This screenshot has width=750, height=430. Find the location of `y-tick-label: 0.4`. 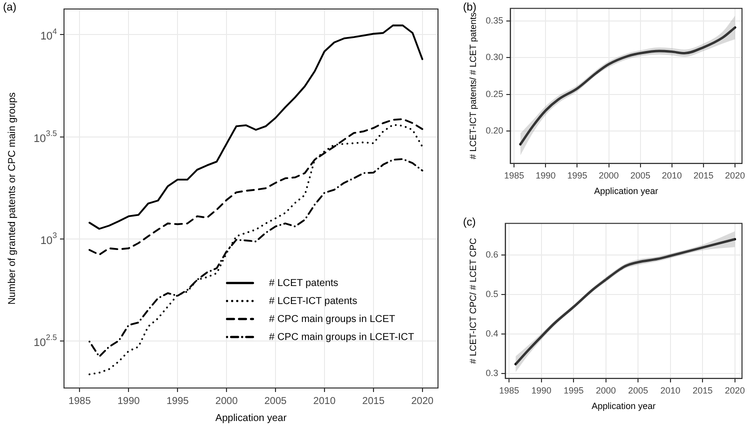

y-tick-label: 0.4 is located at coordinates (492, 333).